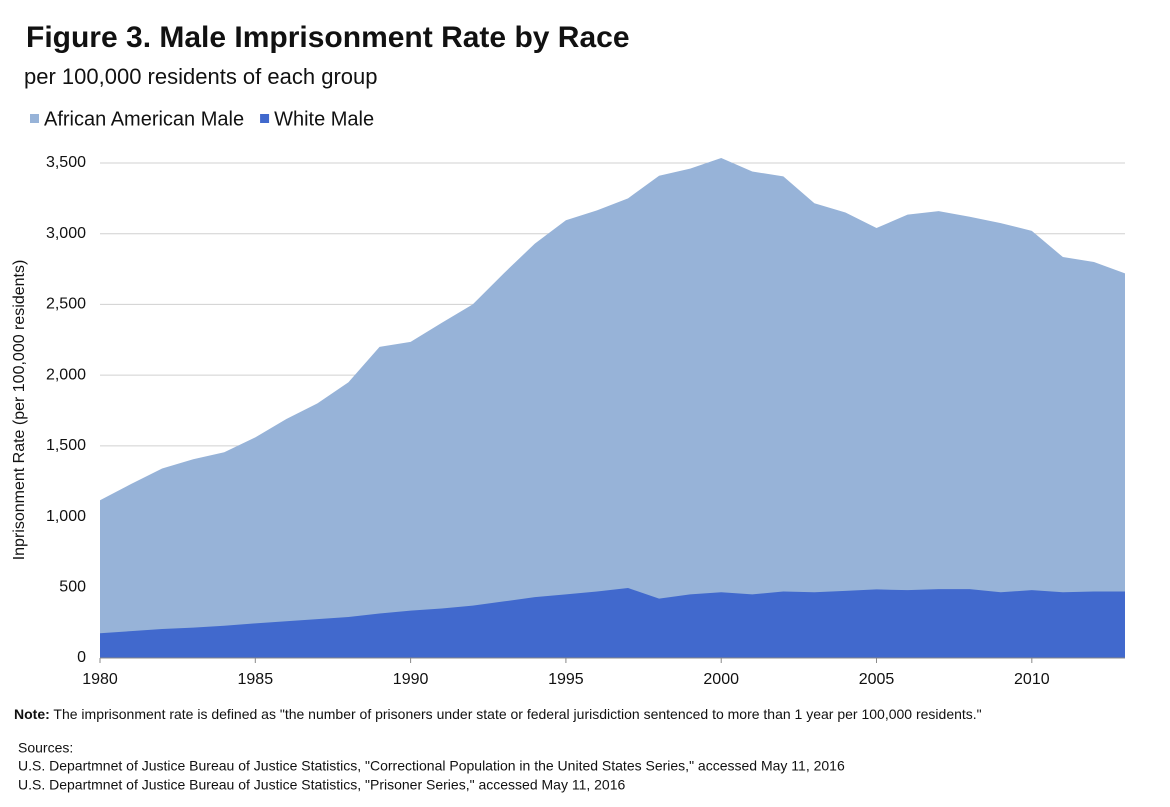 This screenshot has height=807, width=1170. Describe the element at coordinates (200, 76) in the screenshot. I see `chart-subtitle: per 100,000 residents of each group` at that location.